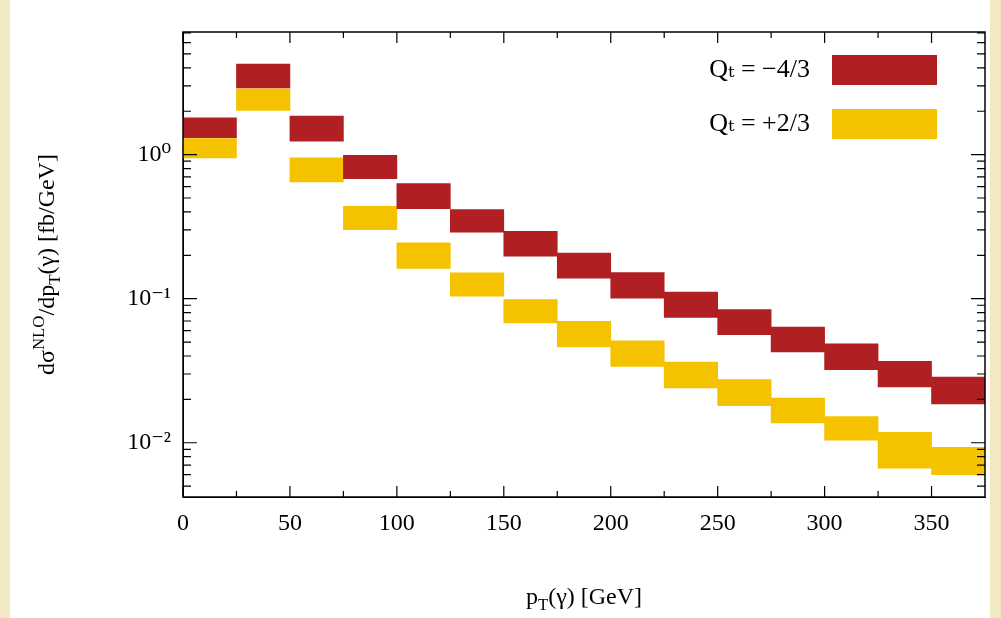 Image resolution: width=1001 pixels, height=618 pixels. Describe the element at coordinates (717, 521) in the screenshot. I see `x-tick-label: 250` at that location.